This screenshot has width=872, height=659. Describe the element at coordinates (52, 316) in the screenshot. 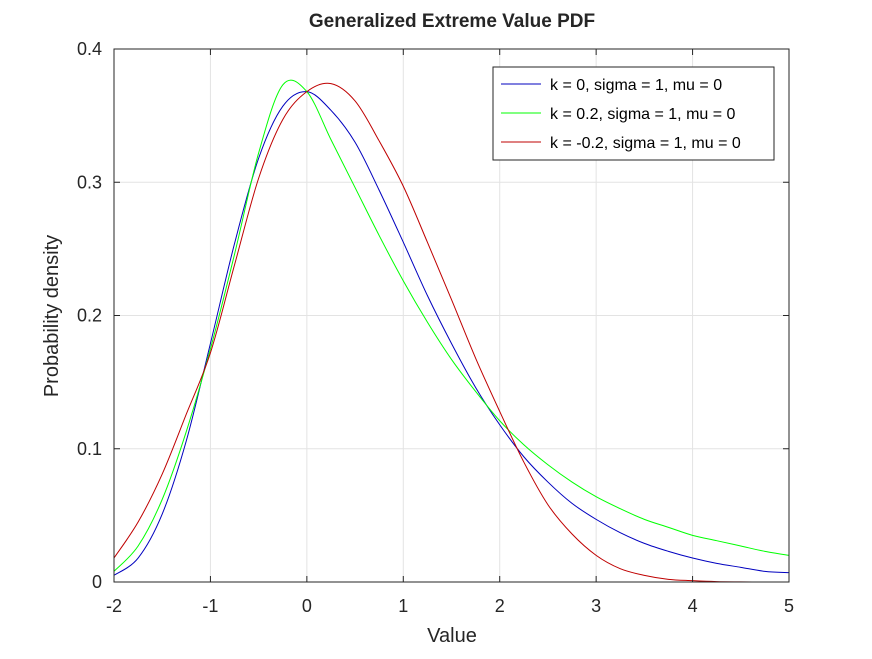

I see `y-axis-label: Probability density` at that location.